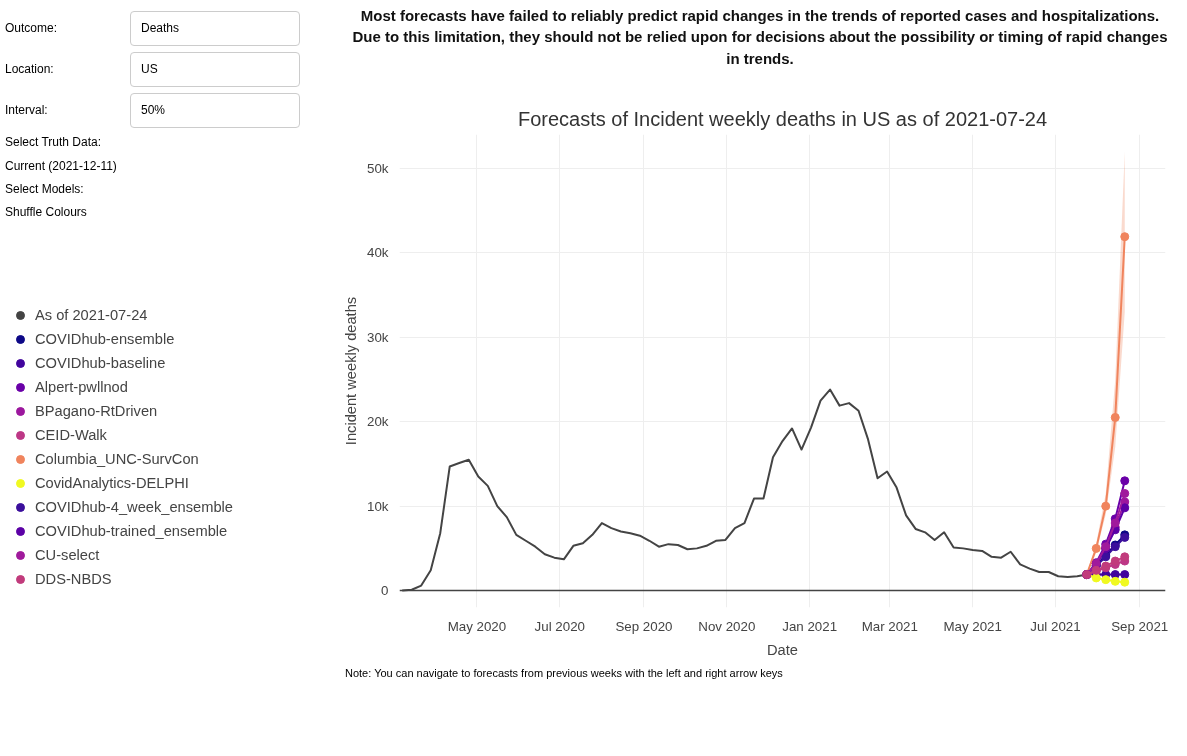 The width and height of the screenshot is (1187, 756). I want to click on text: Note: You can navigate to forecasts from previous weeks with the left and right arrow keys, so click(564, 673).